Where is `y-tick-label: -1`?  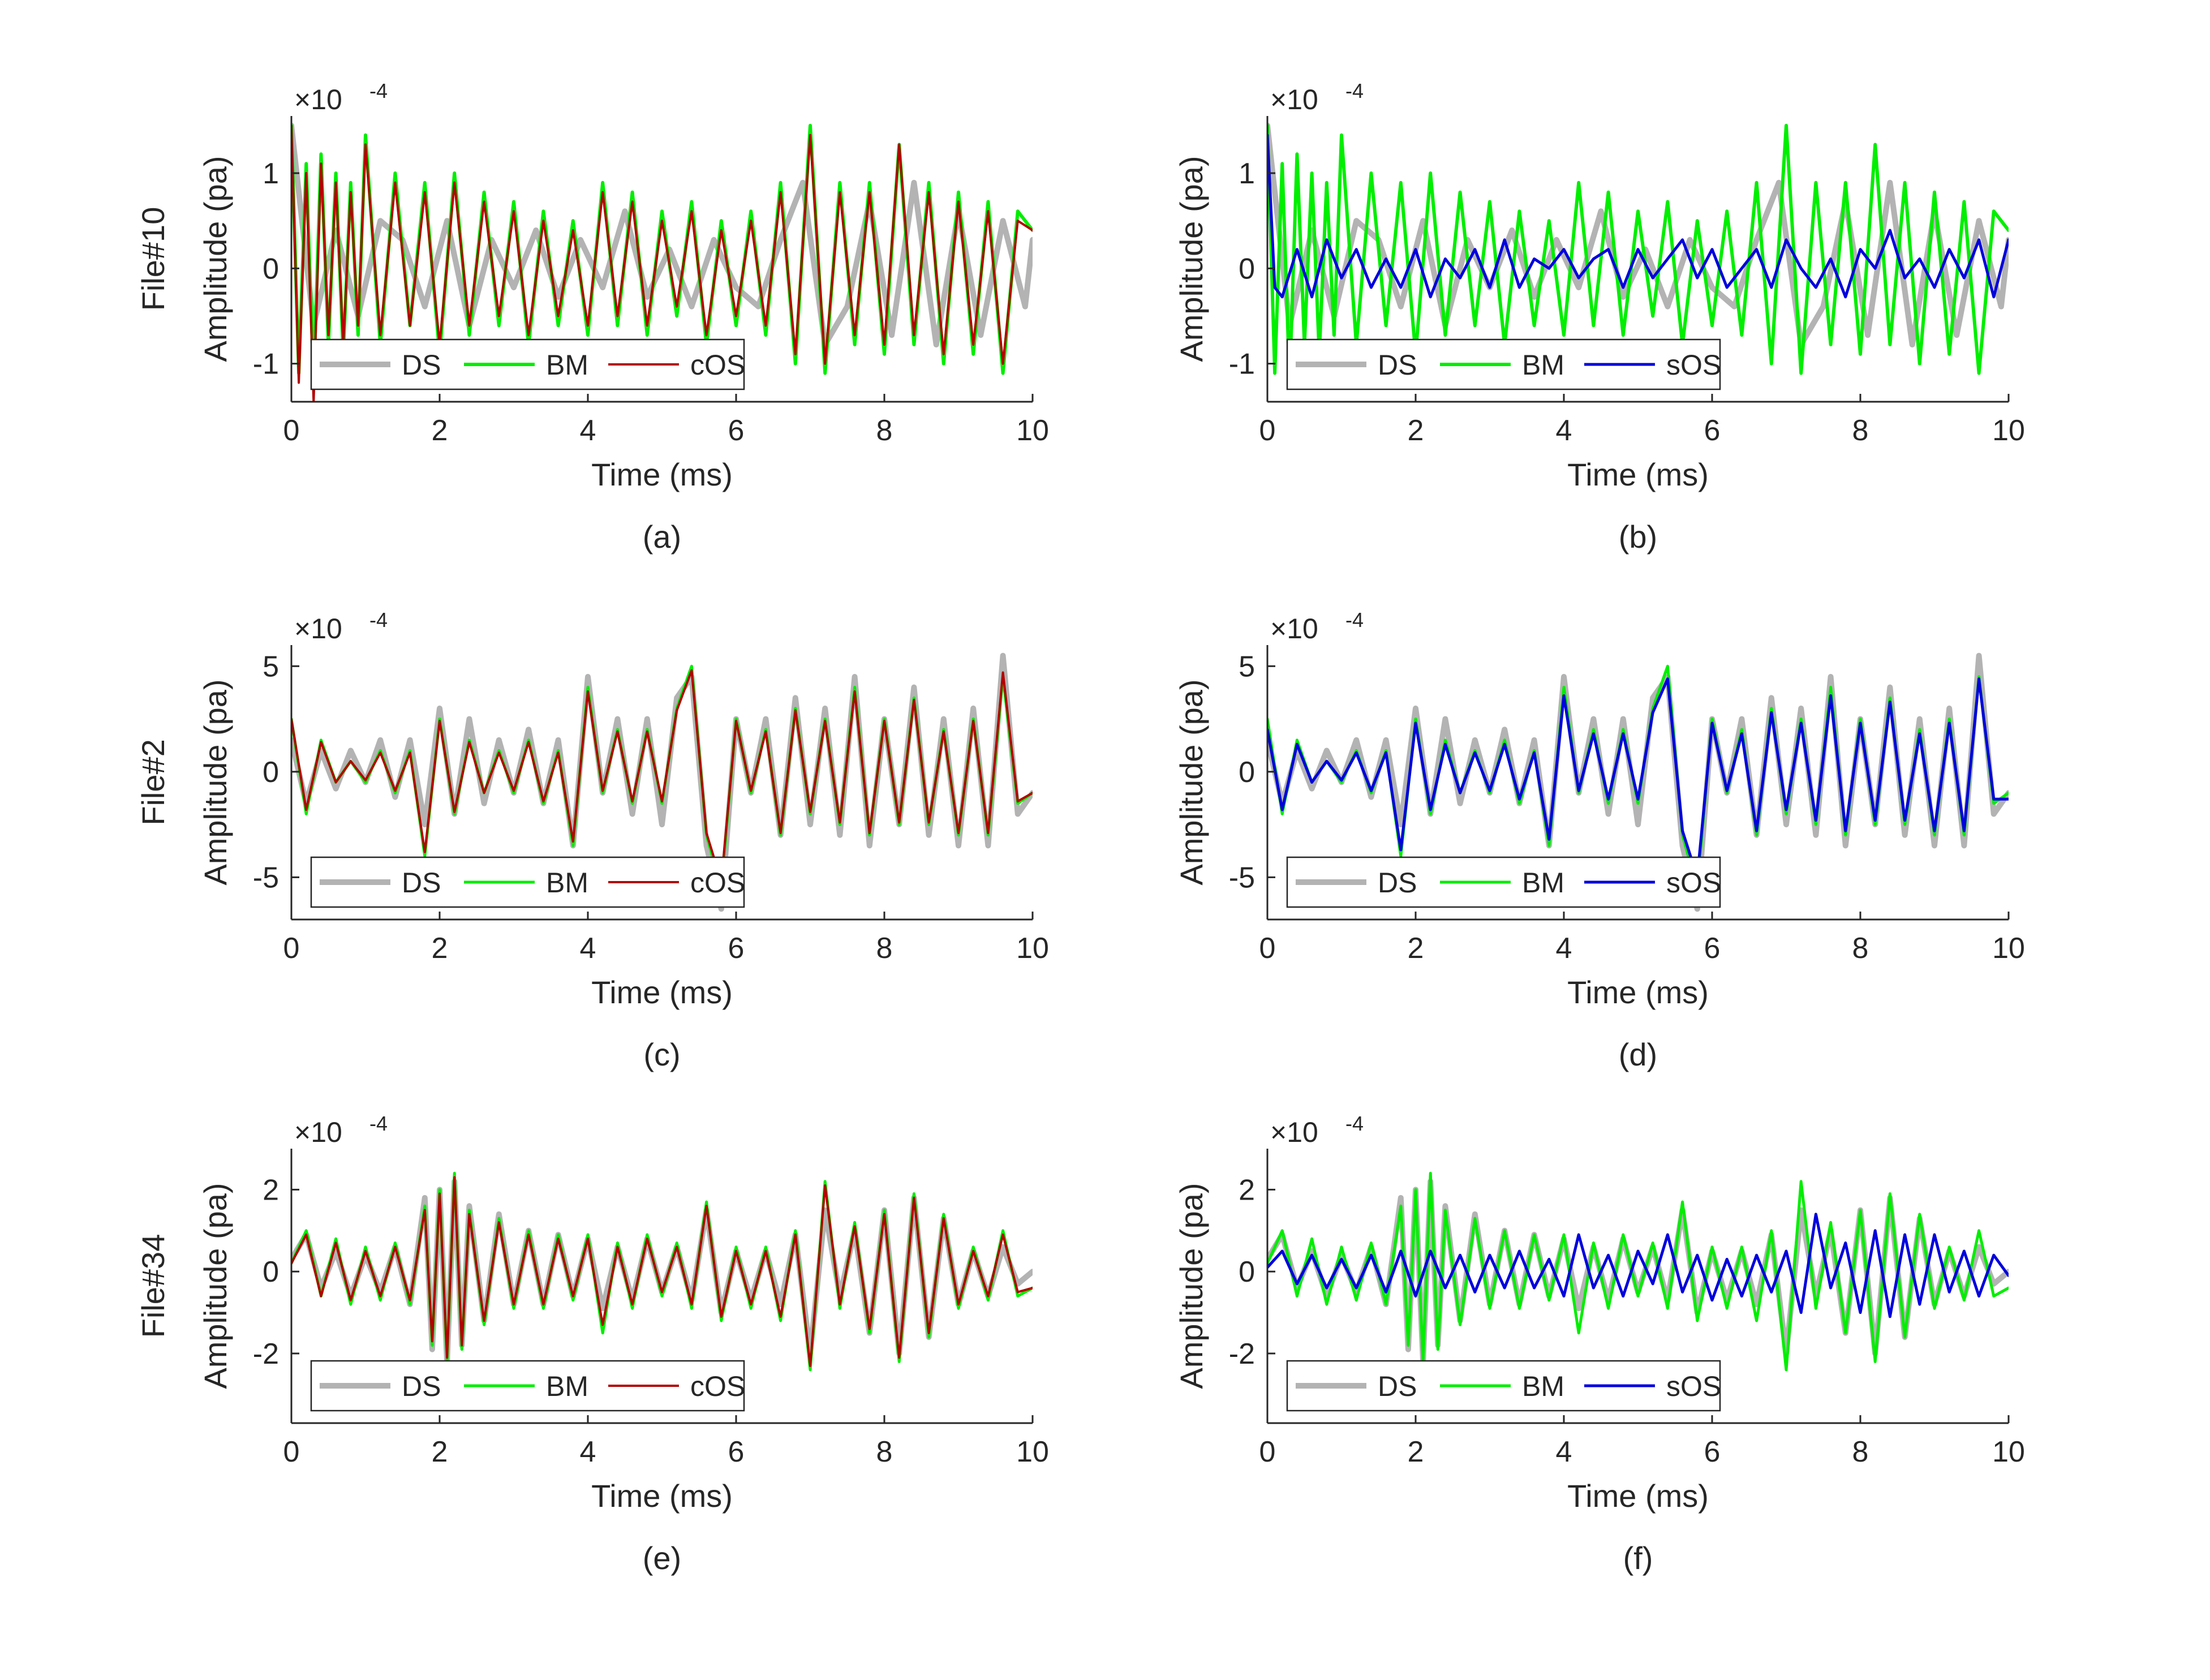
y-tick-label: -1 is located at coordinates (266, 364).